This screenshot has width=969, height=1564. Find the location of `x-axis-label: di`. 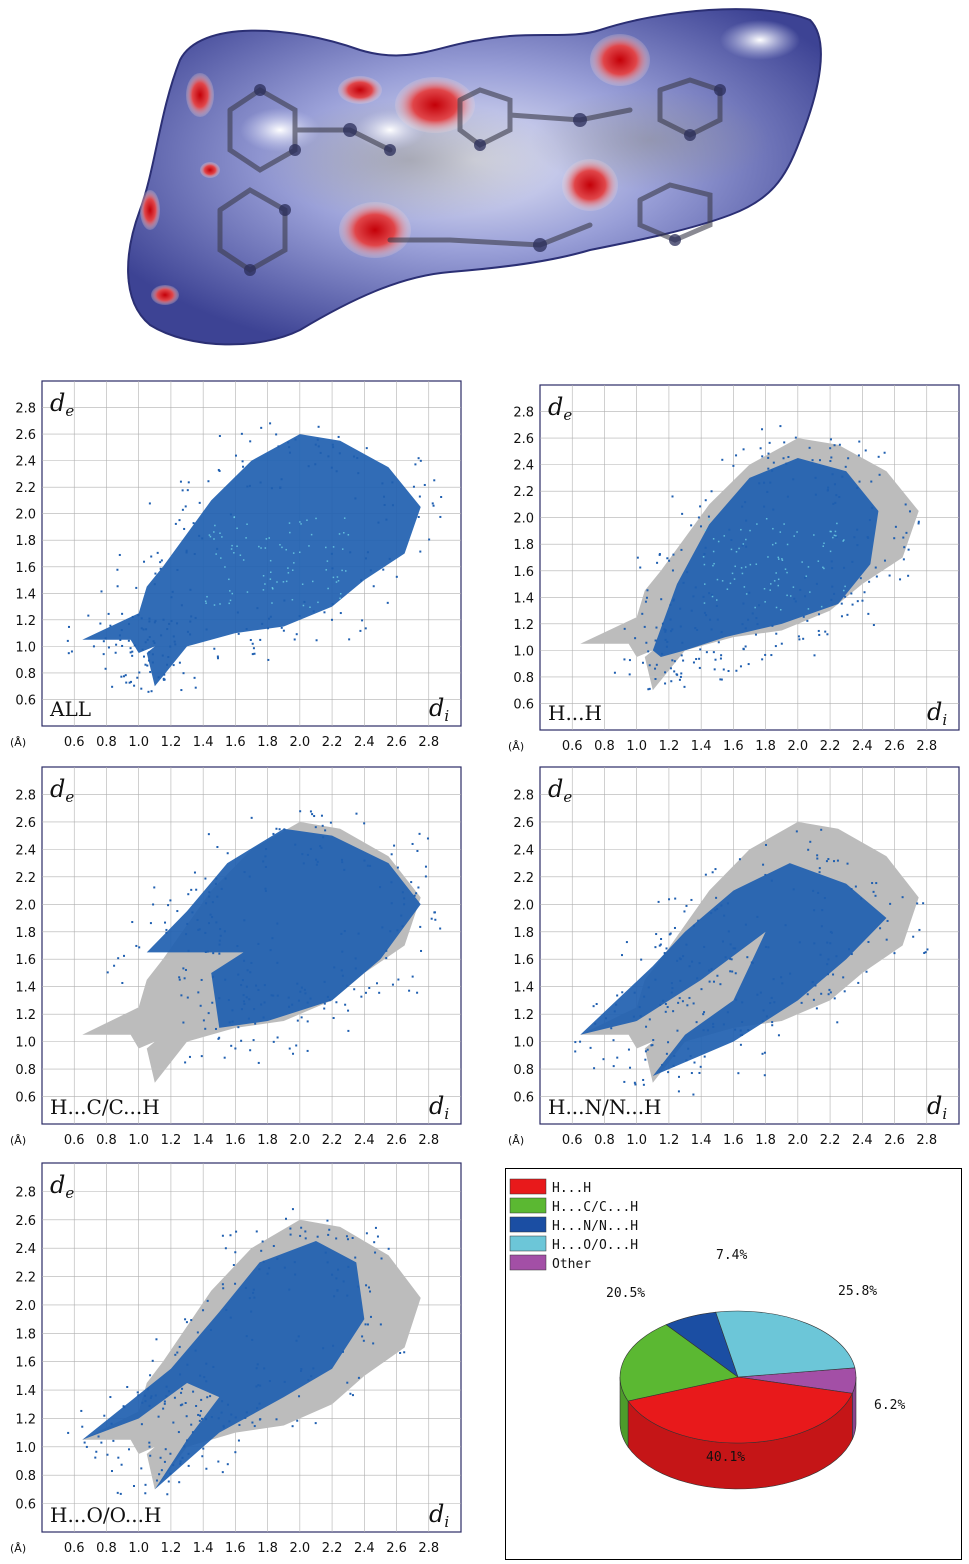

x-axis-label: di is located at coordinates (937, 1107).